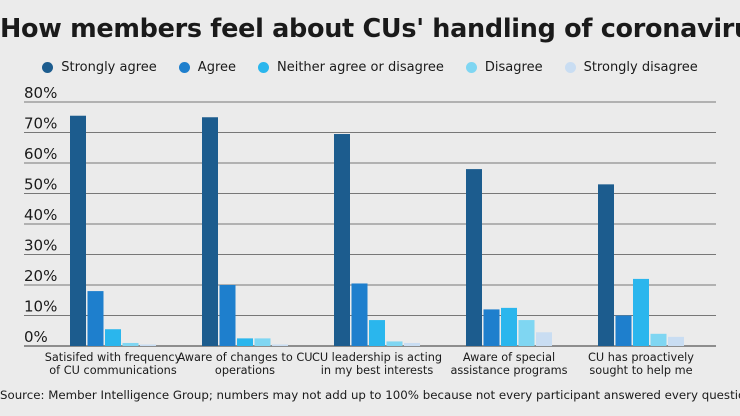  What do you see at coordinates (640, 370) in the screenshot?
I see `x-tick-label: sought to help me` at bounding box center [640, 370].